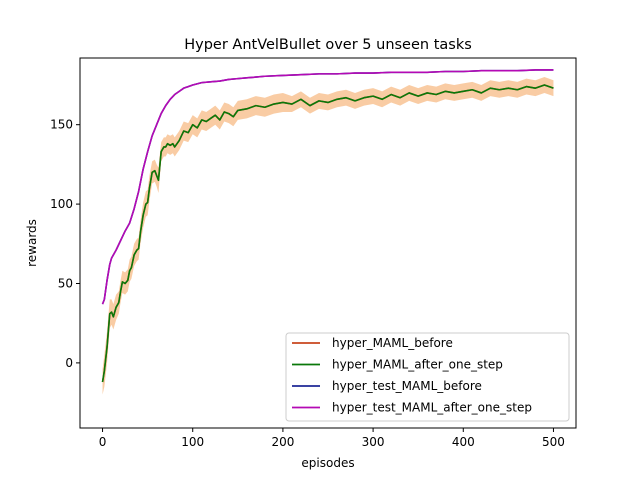 The width and height of the screenshot is (640, 480). What do you see at coordinates (373, 442) in the screenshot?
I see `x-tick-label: 300` at bounding box center [373, 442].